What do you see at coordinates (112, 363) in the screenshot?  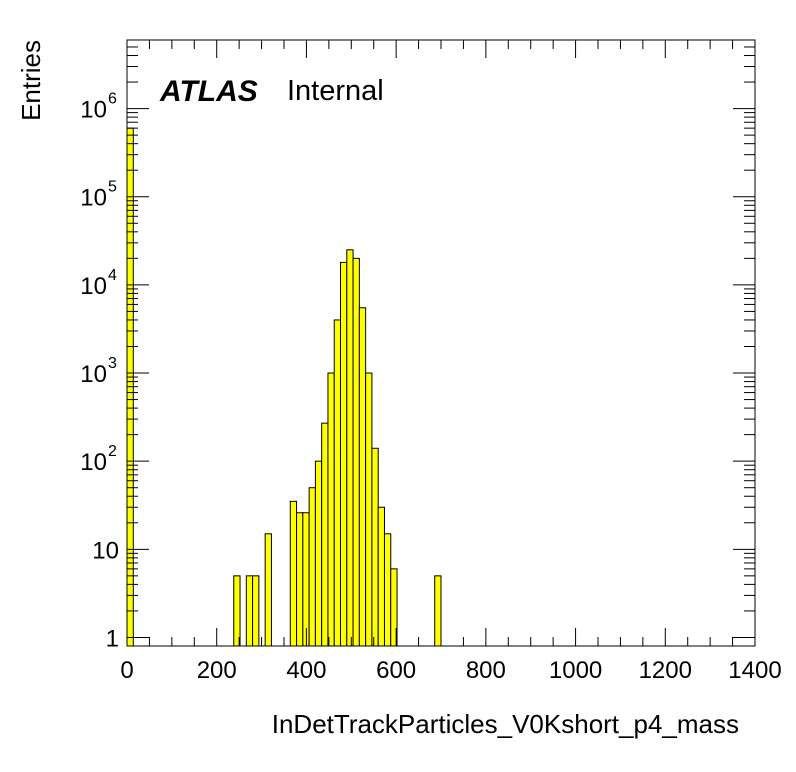 I see `y-tick-exponent: 3` at bounding box center [112, 363].